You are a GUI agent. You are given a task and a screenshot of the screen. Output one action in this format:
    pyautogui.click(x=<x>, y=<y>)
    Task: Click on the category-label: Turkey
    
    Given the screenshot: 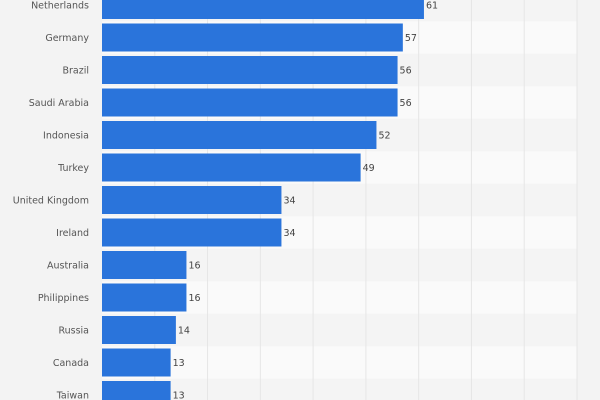 What is the action you would take?
    pyautogui.click(x=73, y=168)
    